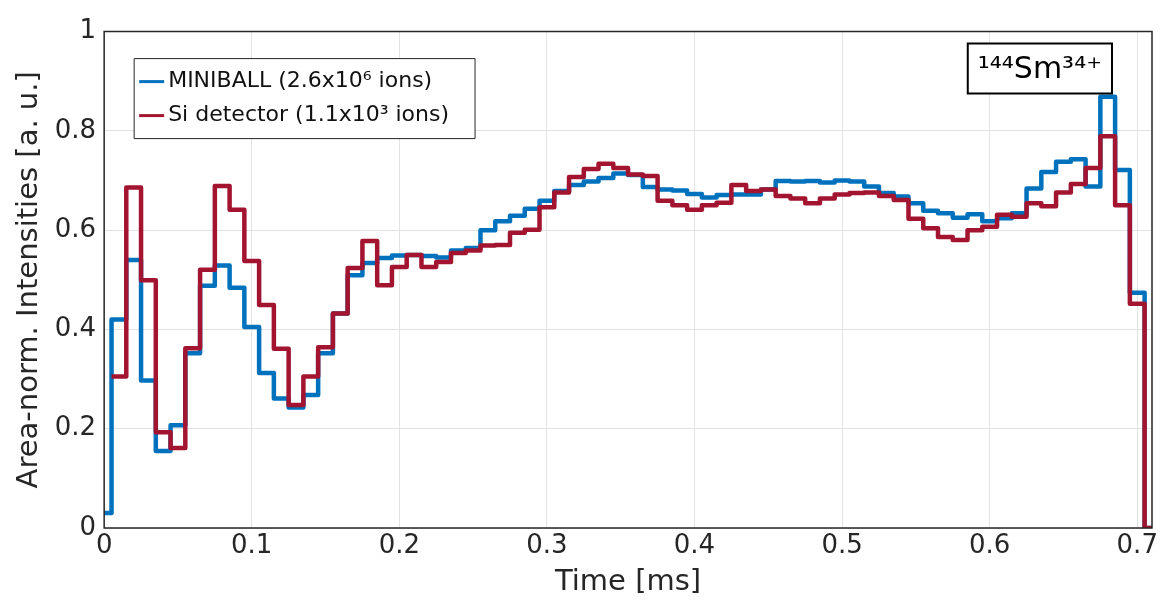 The height and width of the screenshot is (612, 1174). Describe the element at coordinates (842, 544) in the screenshot. I see `x-tick-label: 0.5` at that location.